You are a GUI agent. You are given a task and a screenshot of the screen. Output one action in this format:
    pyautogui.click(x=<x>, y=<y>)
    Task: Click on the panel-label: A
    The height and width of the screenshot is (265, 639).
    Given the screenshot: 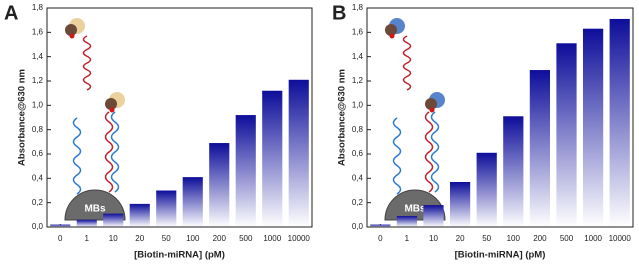 What is the action you would take?
    pyautogui.click(x=11, y=13)
    